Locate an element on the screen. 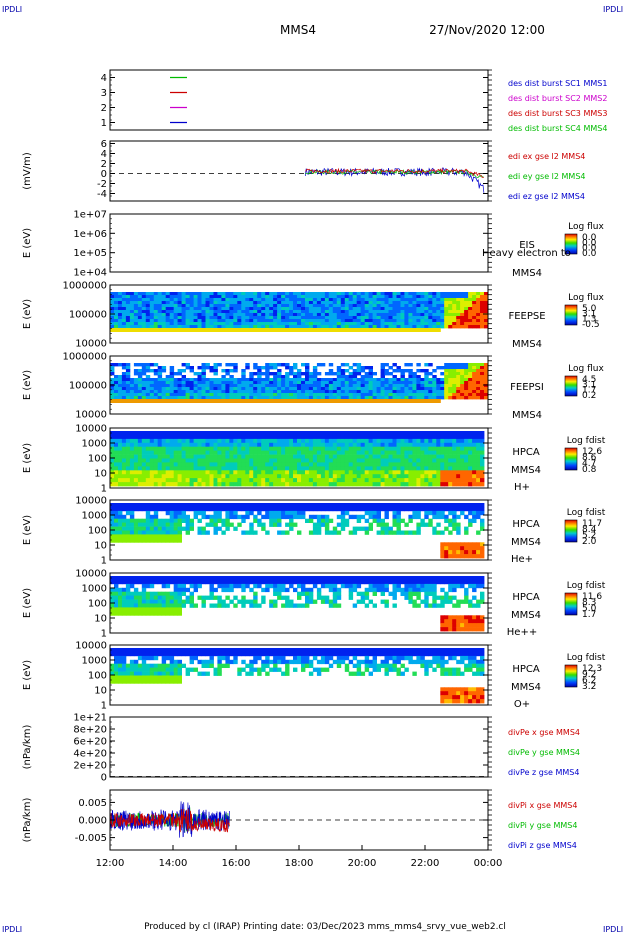 Image resolution: width=630 pixels, height=934 pixels. low-energy-band is located at coordinates (275, 330).